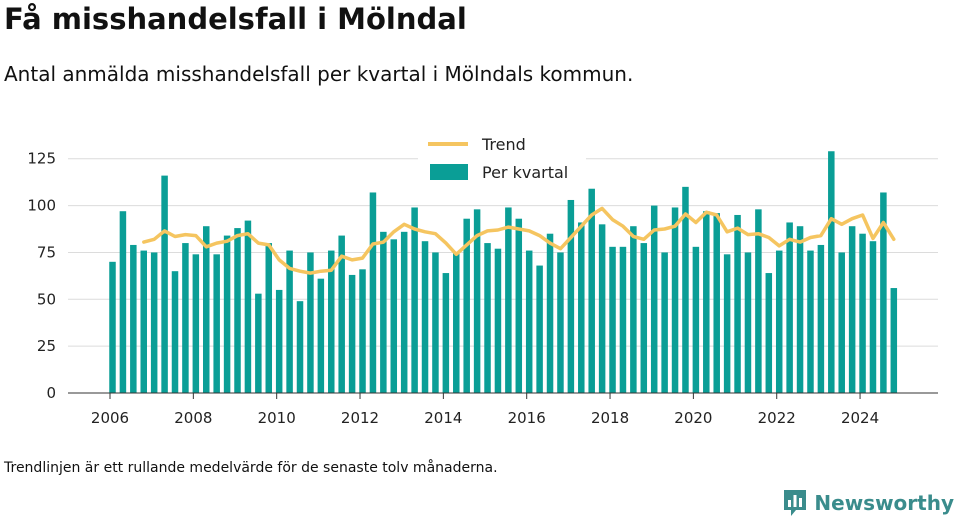 This screenshot has height=520, width=960. What do you see at coordinates (443, 418) in the screenshot?
I see `x-tick-label: 2014` at bounding box center [443, 418].